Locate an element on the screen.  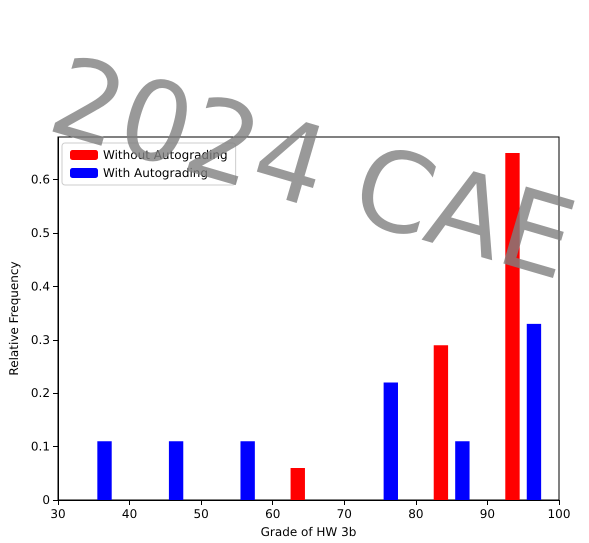
y-tick-label: 0.6 is located at coordinates (40, 179).